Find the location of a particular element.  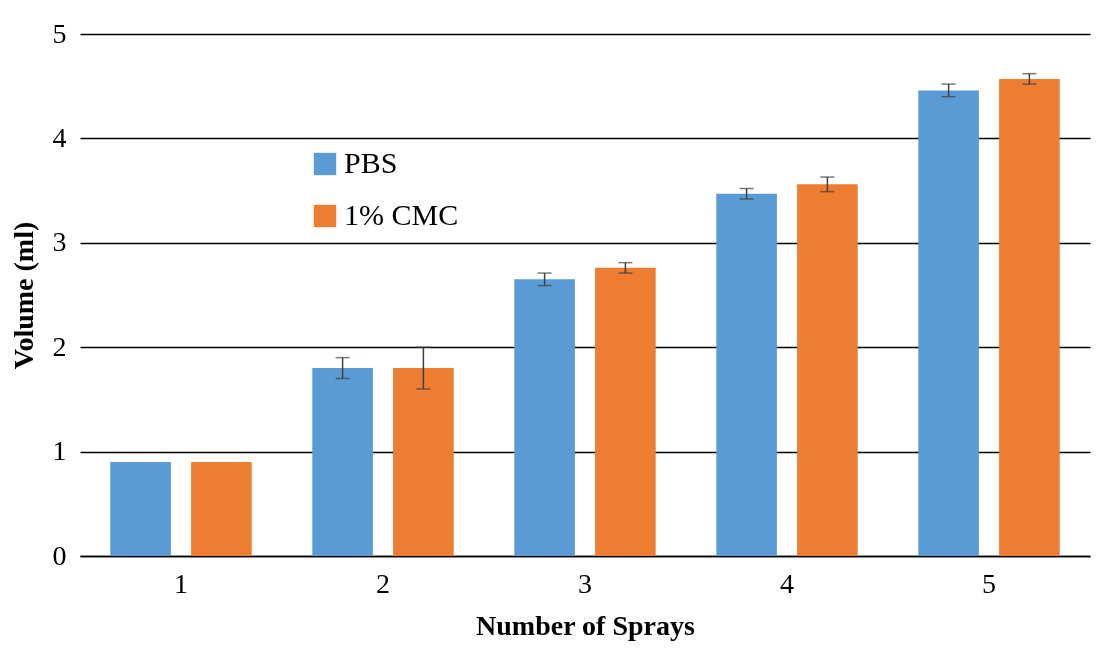

legend-label: 1% CMC is located at coordinates (401, 214).